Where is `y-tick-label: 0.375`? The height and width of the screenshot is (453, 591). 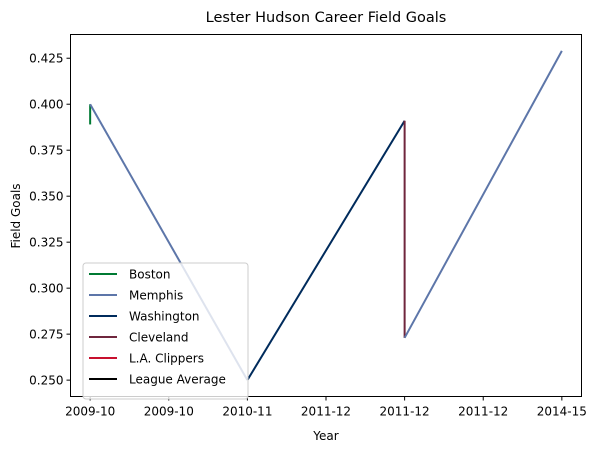 y-tick-label: 0.375 is located at coordinates (46, 151).